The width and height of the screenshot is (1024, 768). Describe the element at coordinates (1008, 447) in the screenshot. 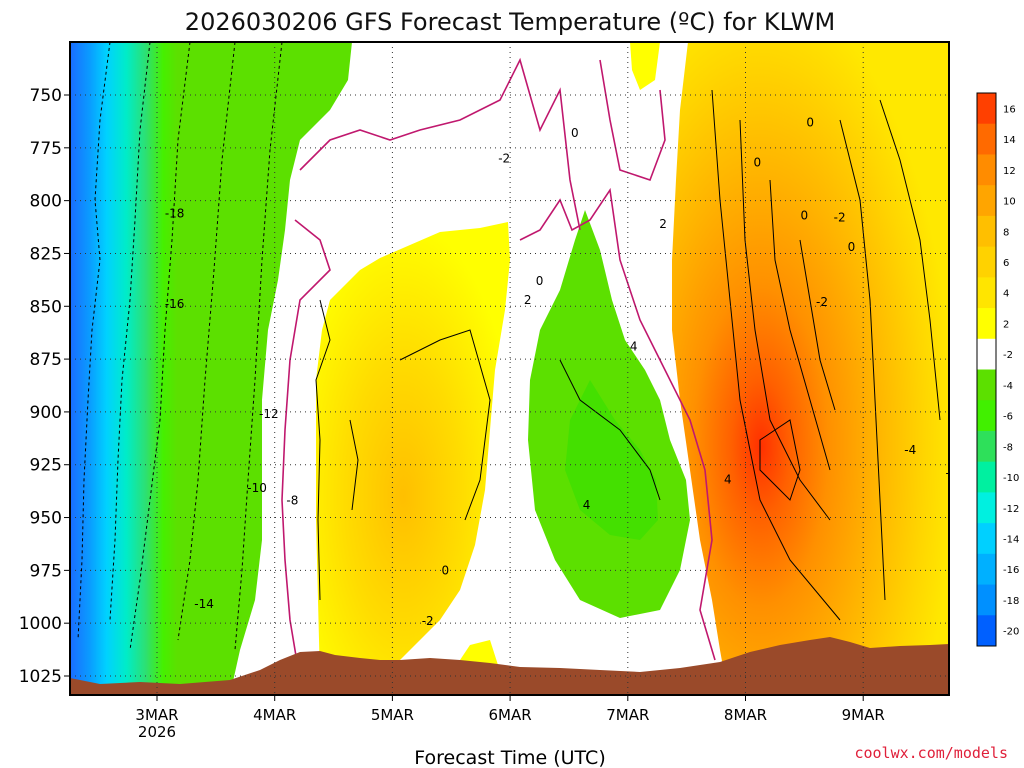

I see `colorbar-label: -8` at that location.